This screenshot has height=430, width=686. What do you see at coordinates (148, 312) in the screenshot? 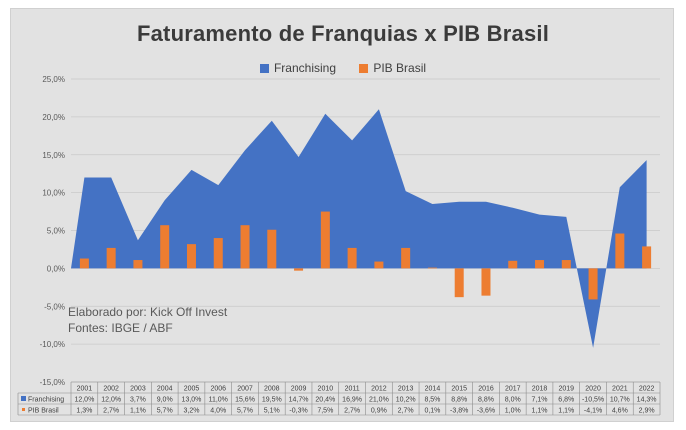
I see `note-author: Elaborado por: Kick Off Invest` at bounding box center [148, 312].